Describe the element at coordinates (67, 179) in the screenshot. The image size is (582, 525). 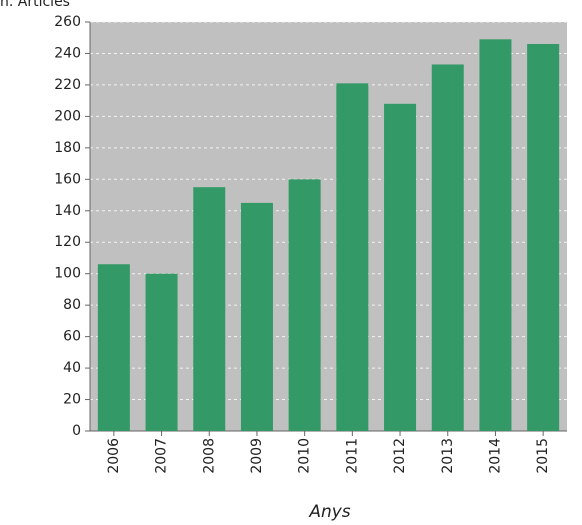
I see `y-tick-label: 160` at that location.